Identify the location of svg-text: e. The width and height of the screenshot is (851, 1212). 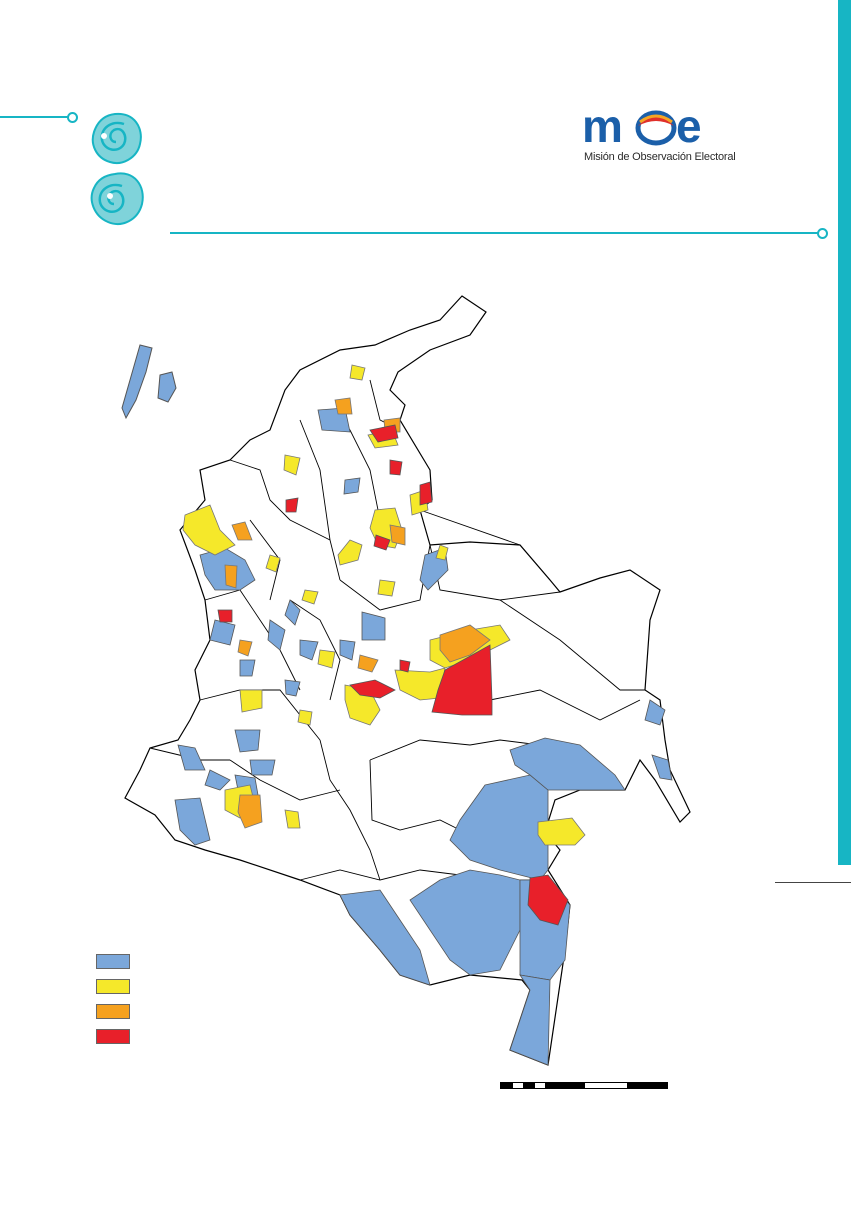
(689, 127).